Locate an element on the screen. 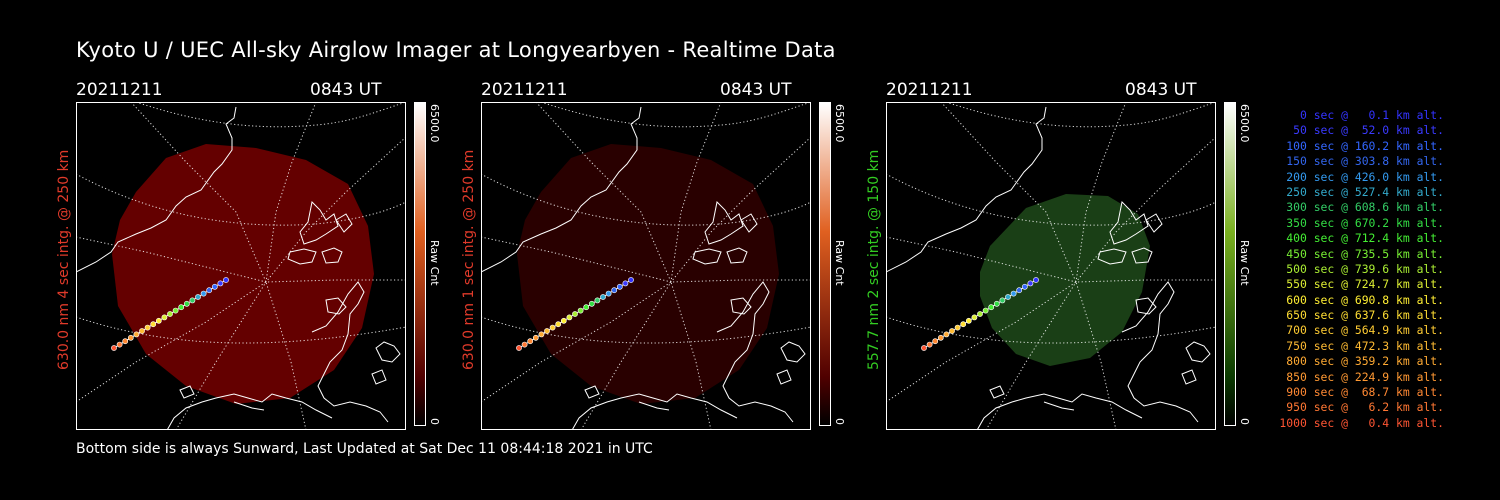  legend-row: 750 sec @ 472.3 km alt. is located at coordinates (1365, 345).